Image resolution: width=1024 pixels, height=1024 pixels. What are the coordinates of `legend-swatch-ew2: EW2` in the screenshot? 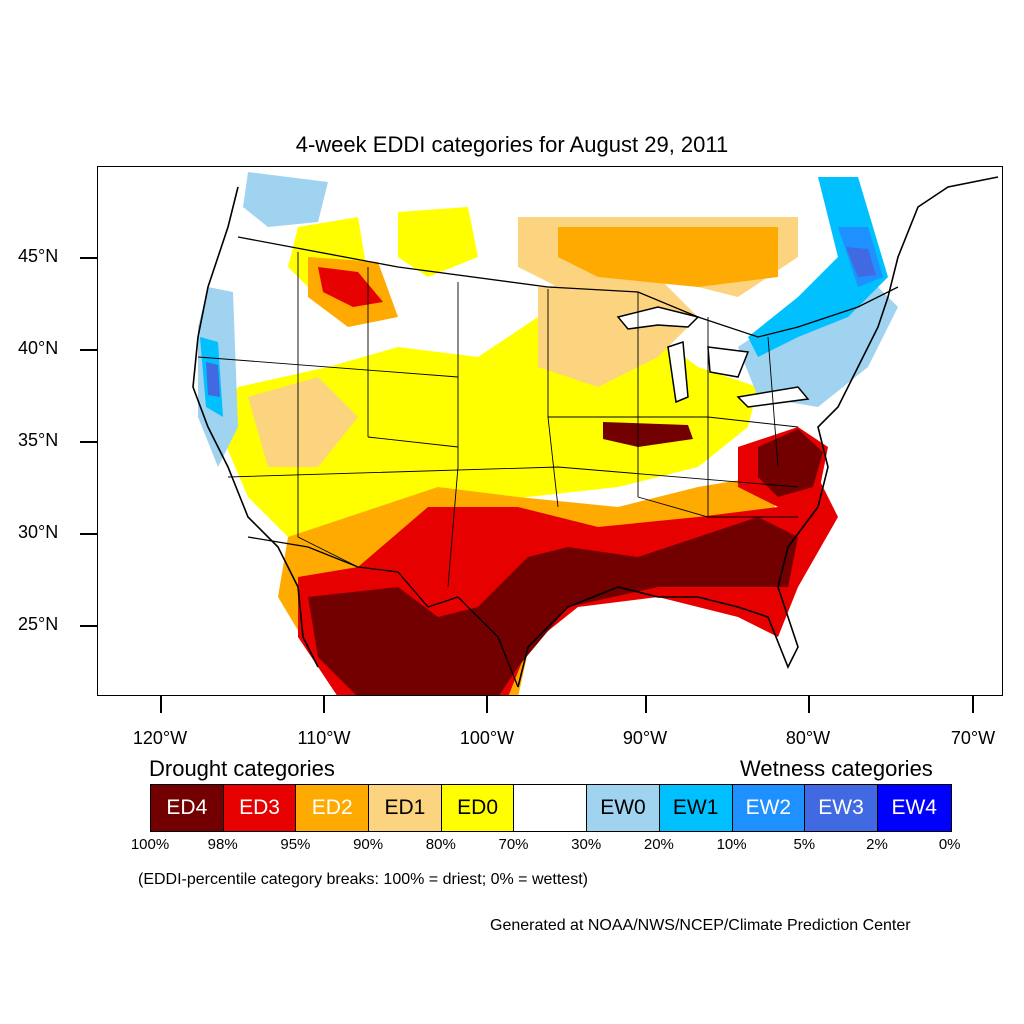 It's located at (769, 808).